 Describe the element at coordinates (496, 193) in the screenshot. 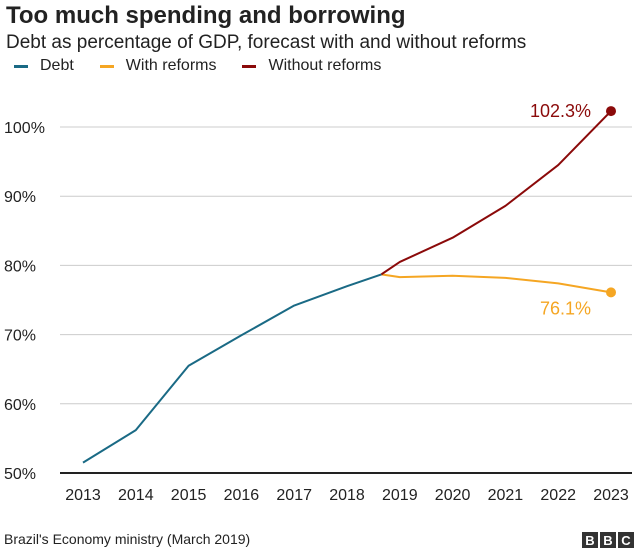

I see `series-line-without-reforms` at that location.